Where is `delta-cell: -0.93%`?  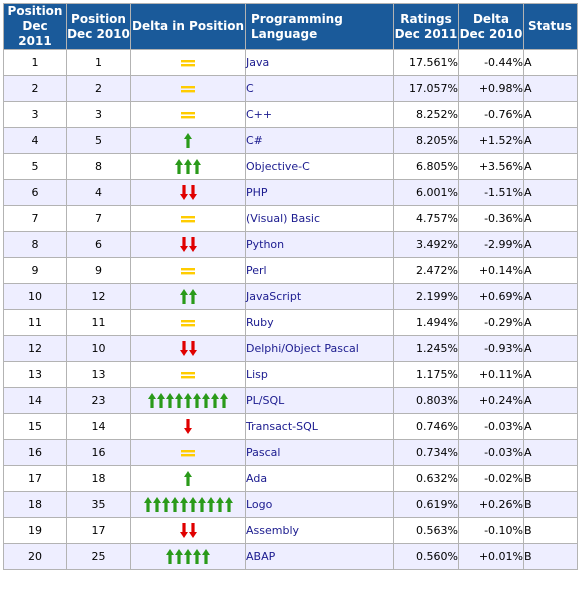
delta-cell: -0.93% is located at coordinates (491, 348).